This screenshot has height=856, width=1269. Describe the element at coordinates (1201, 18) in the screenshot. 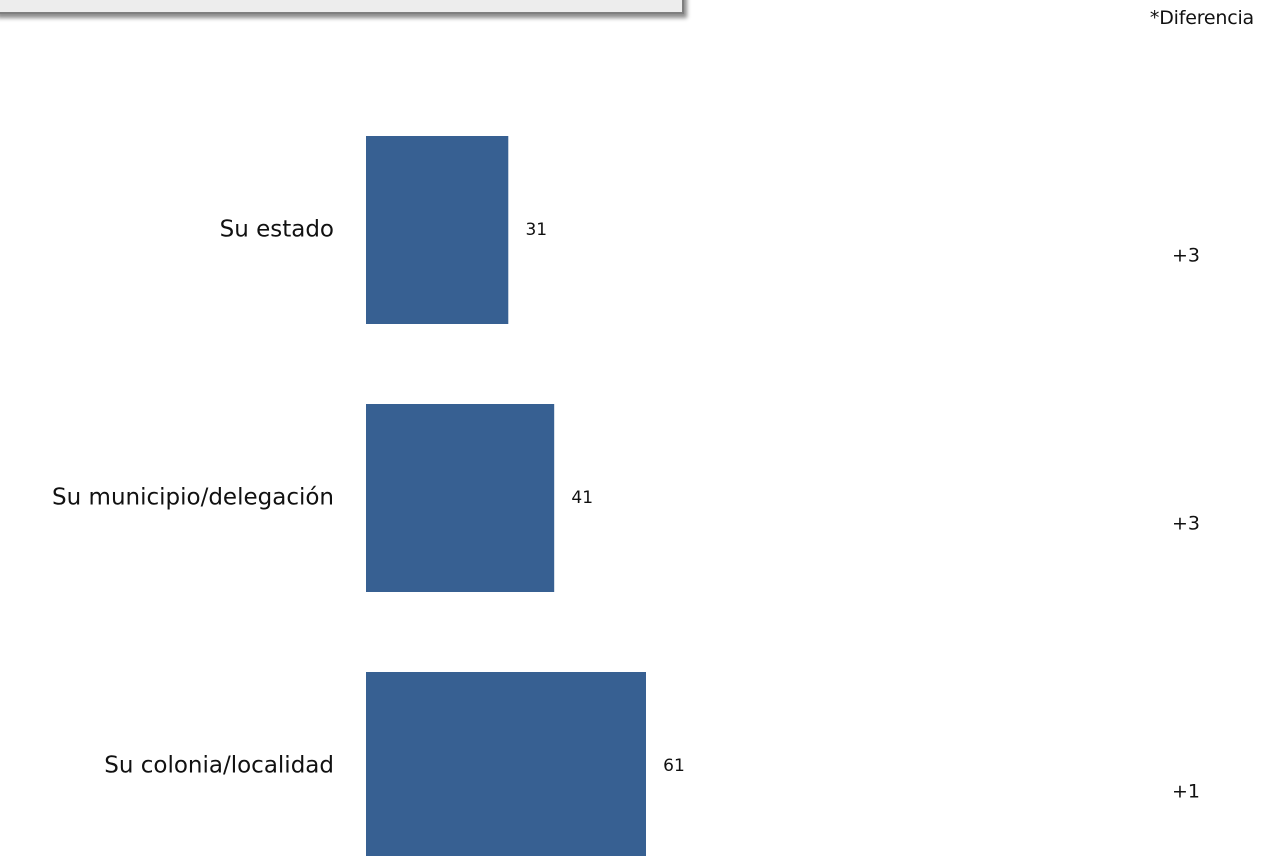

I see `difference-header: *Diferencia` at that location.